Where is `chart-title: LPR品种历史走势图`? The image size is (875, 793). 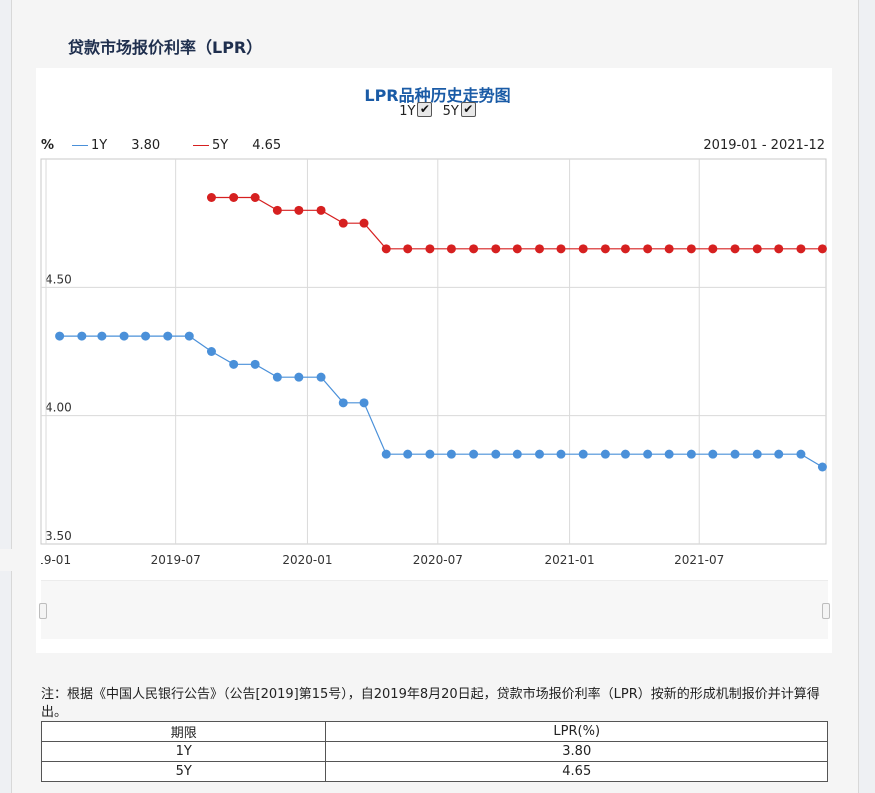 chart-title: LPR品种历史走势图 is located at coordinates (437, 95).